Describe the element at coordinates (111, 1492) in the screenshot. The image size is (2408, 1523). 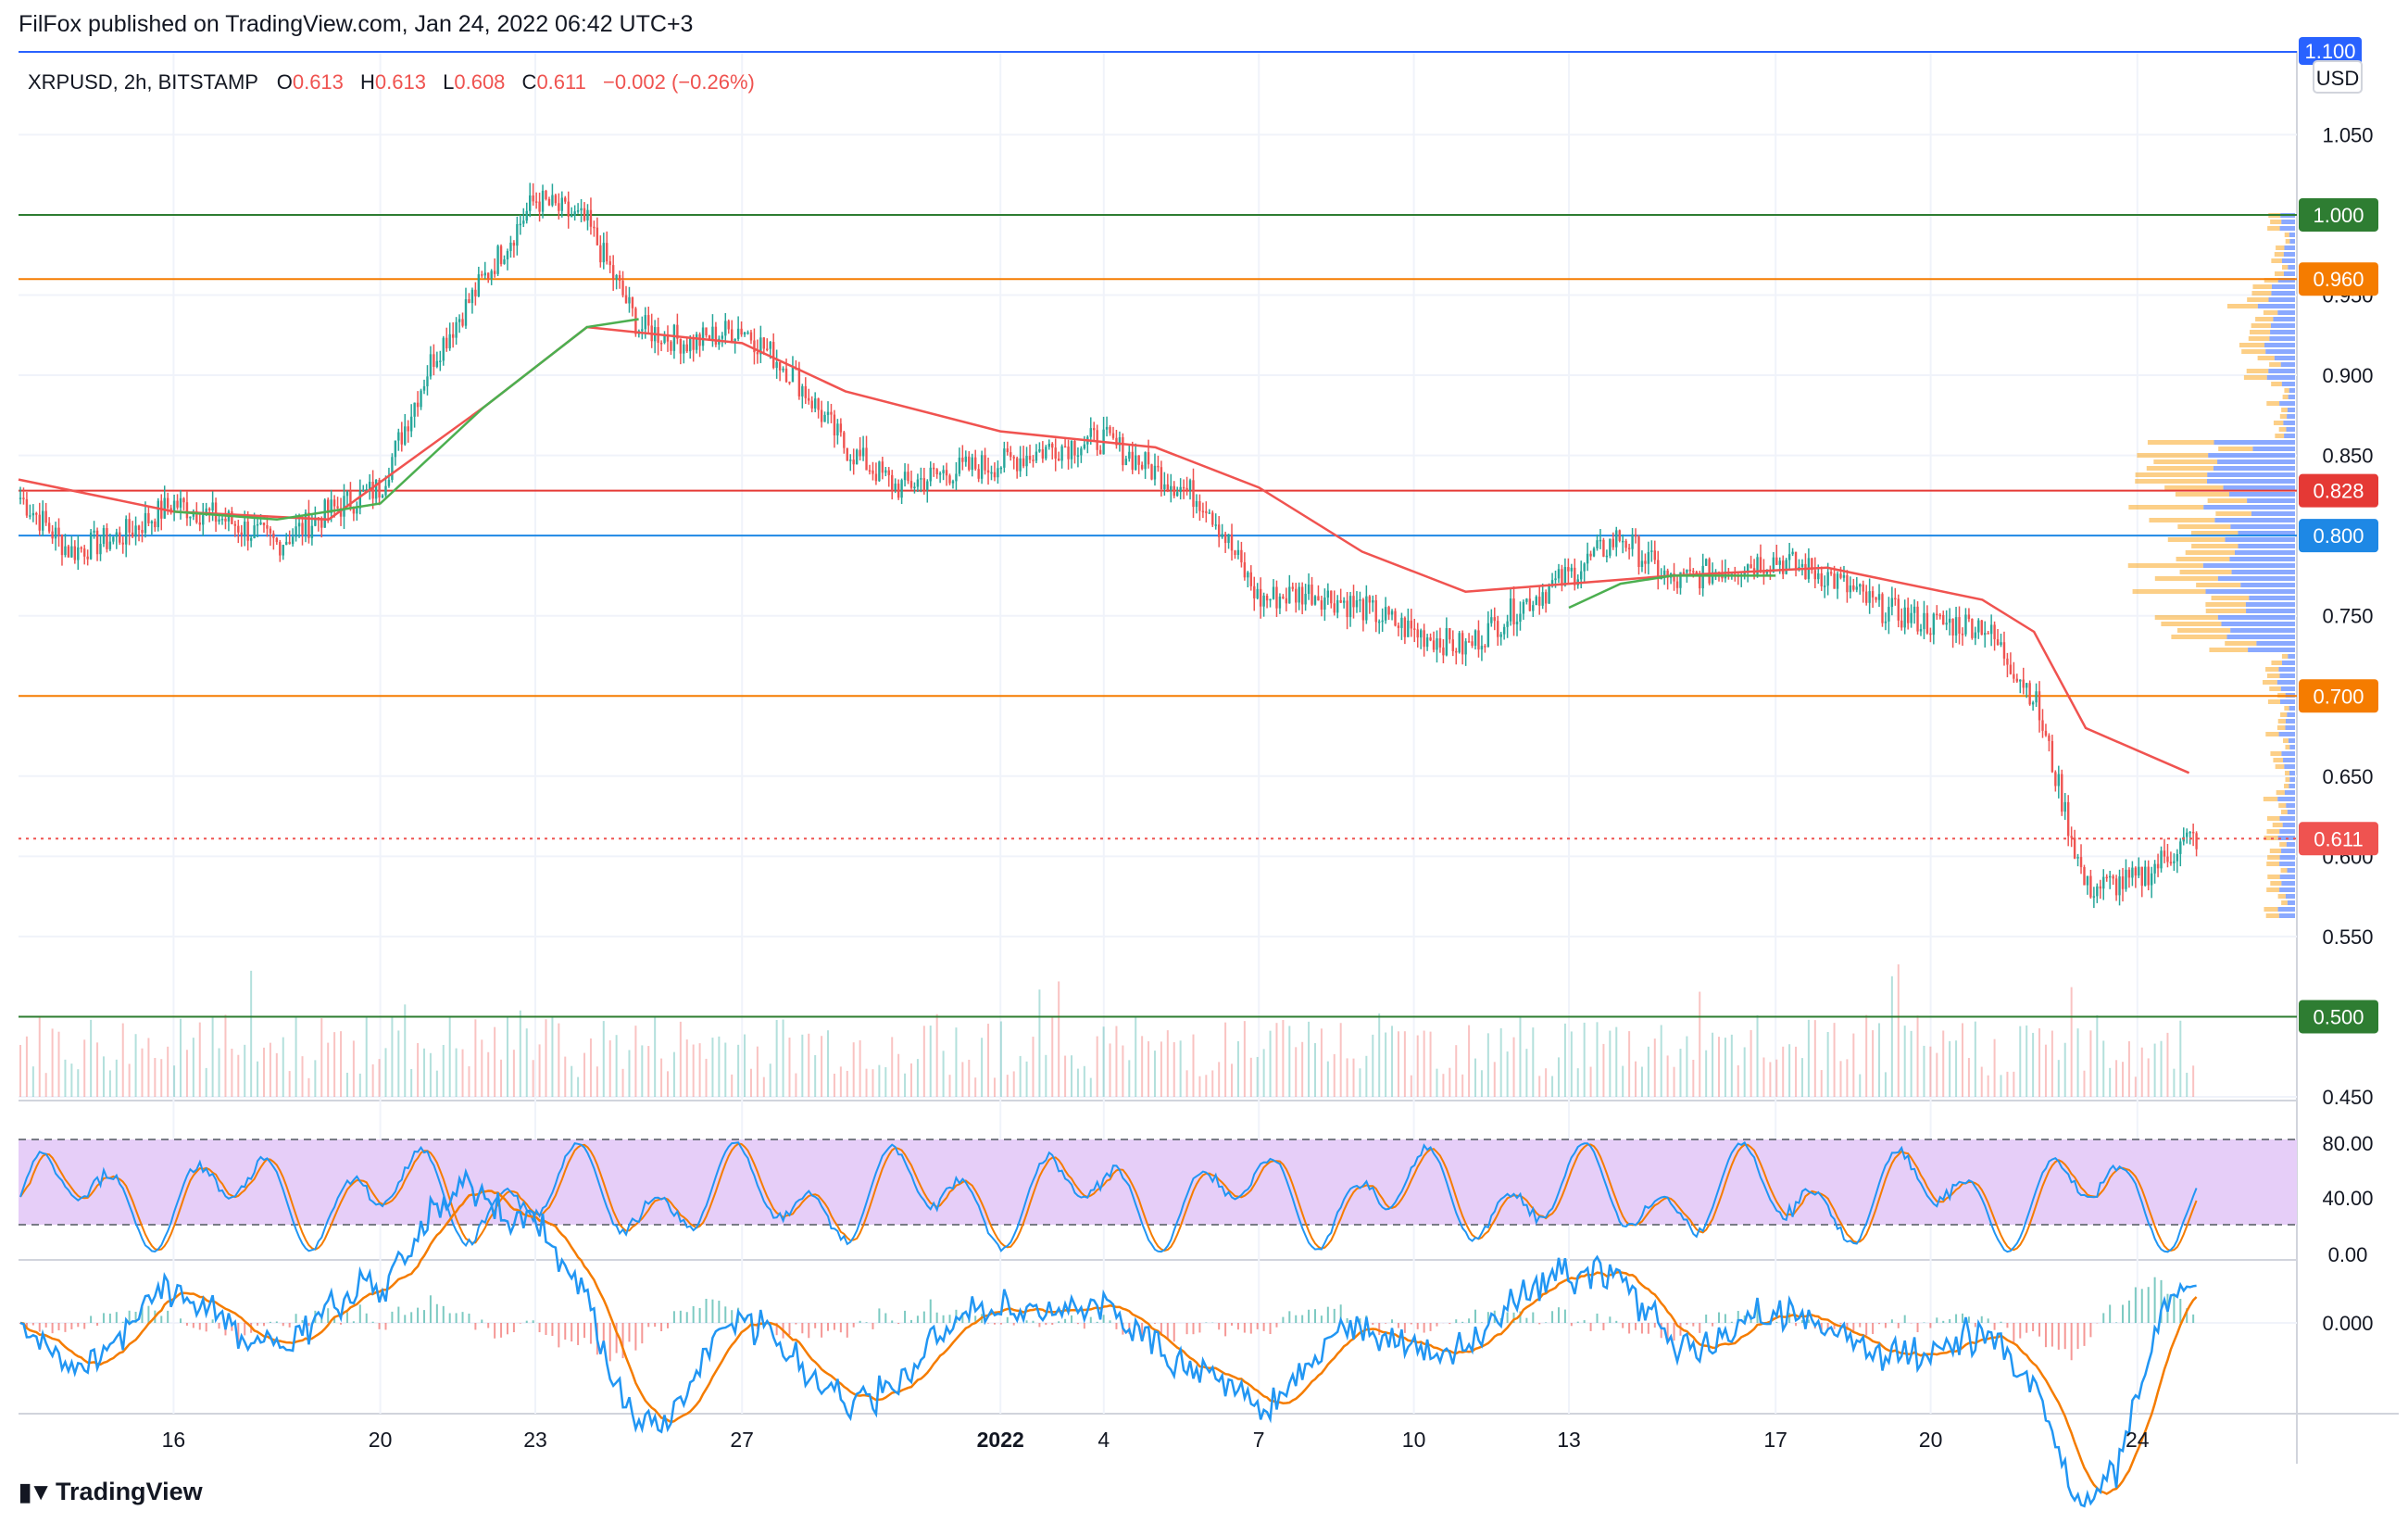
I see `tradingview-logo: ▮▼ TradingView` at that location.